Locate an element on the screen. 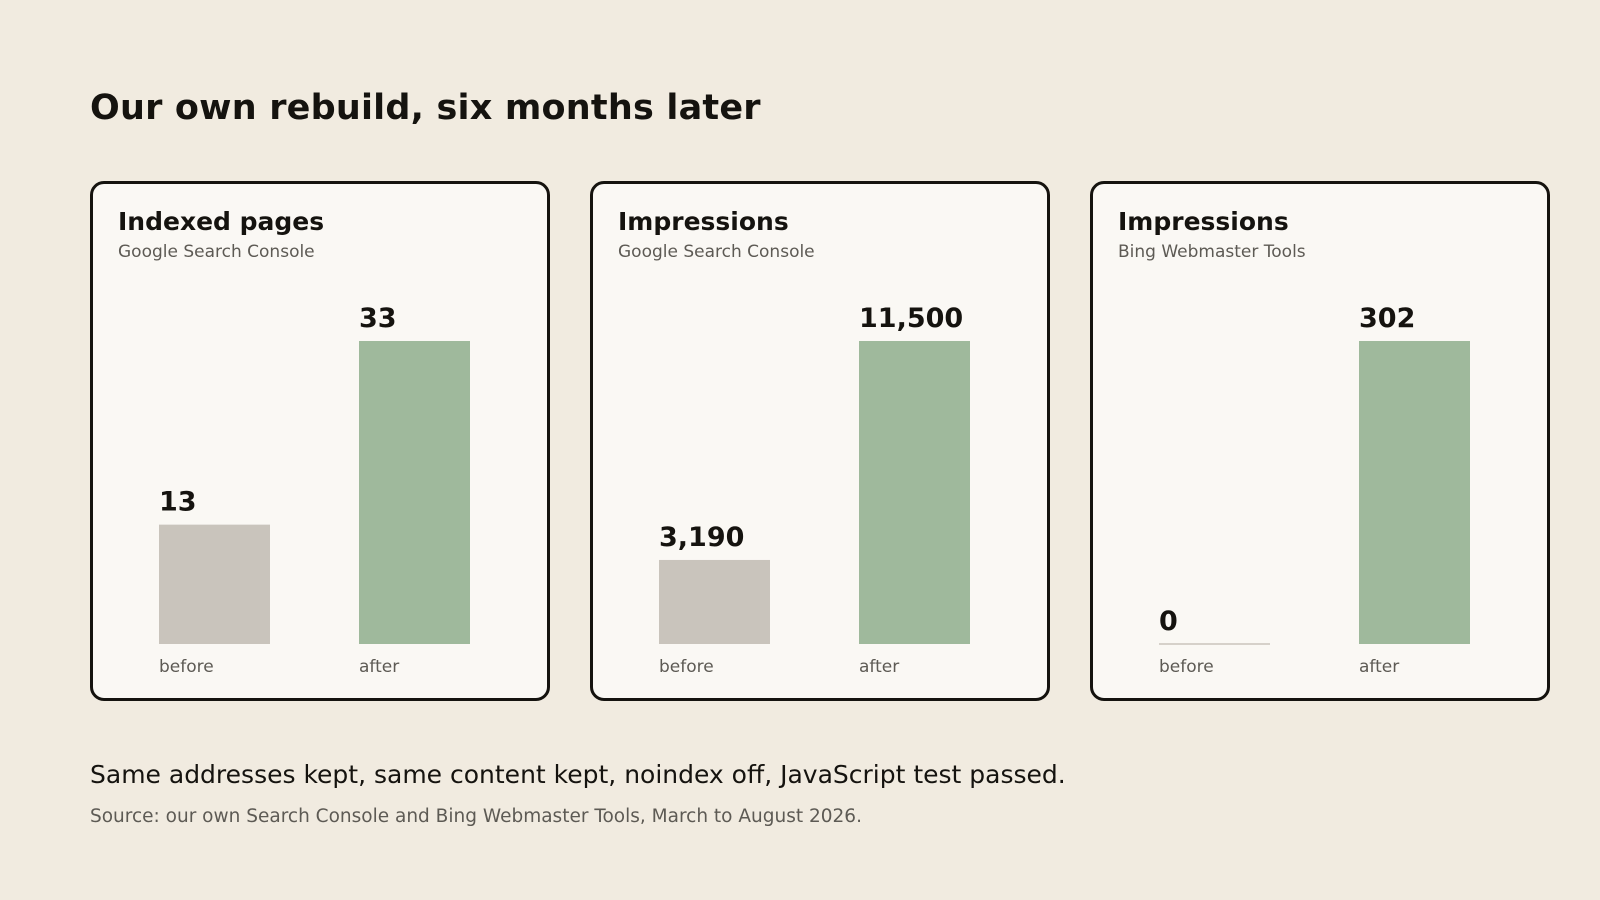 The width and height of the screenshot is (1600, 900). data-label: 33 is located at coordinates (378, 318).